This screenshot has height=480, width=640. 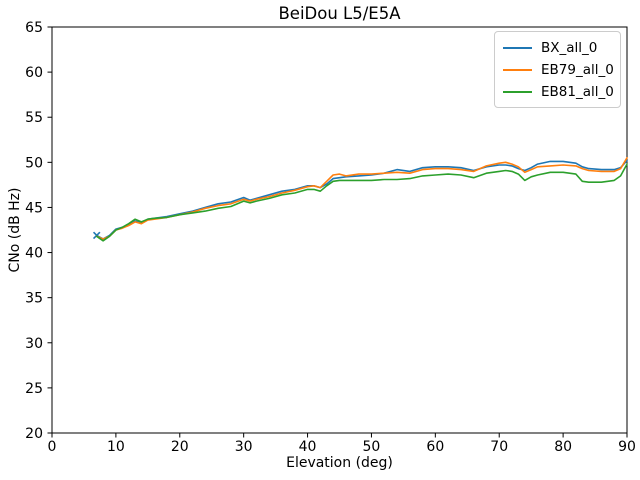 What do you see at coordinates (116, 447) in the screenshot?
I see `x-tick-label: 10` at bounding box center [116, 447].